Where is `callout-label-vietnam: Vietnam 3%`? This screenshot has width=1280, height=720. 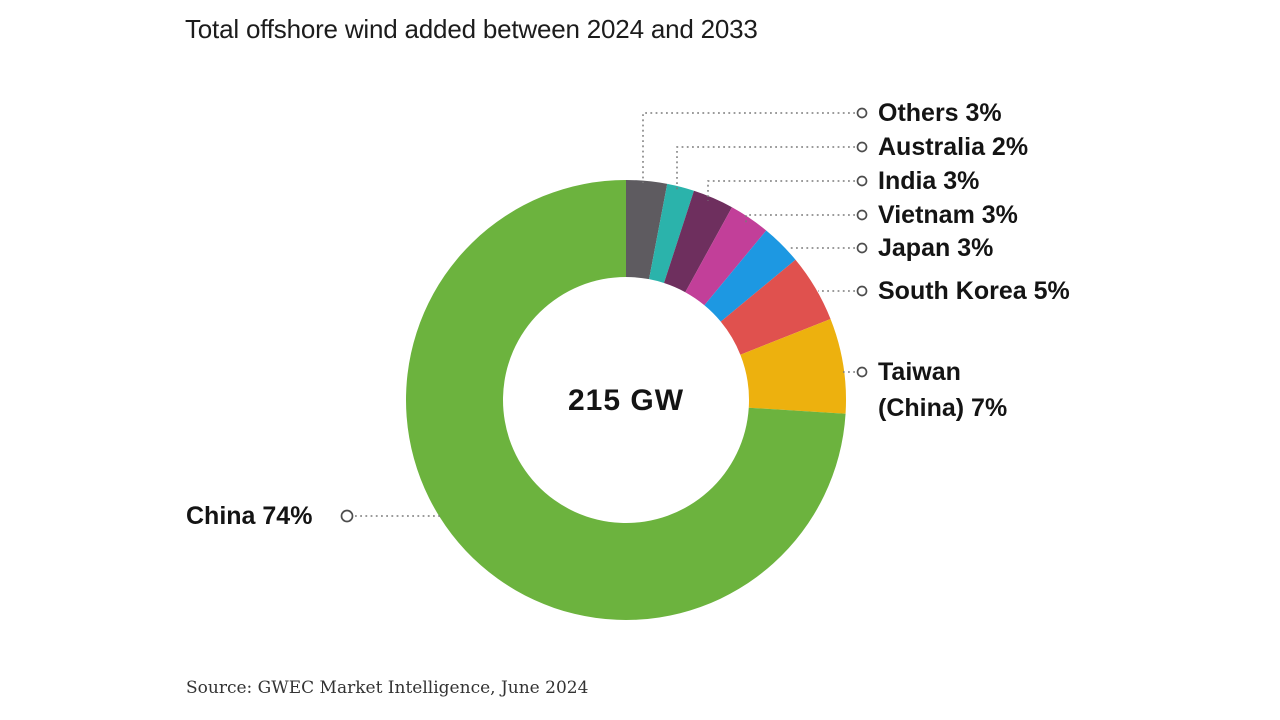 callout-label-vietnam: Vietnam 3% is located at coordinates (948, 215).